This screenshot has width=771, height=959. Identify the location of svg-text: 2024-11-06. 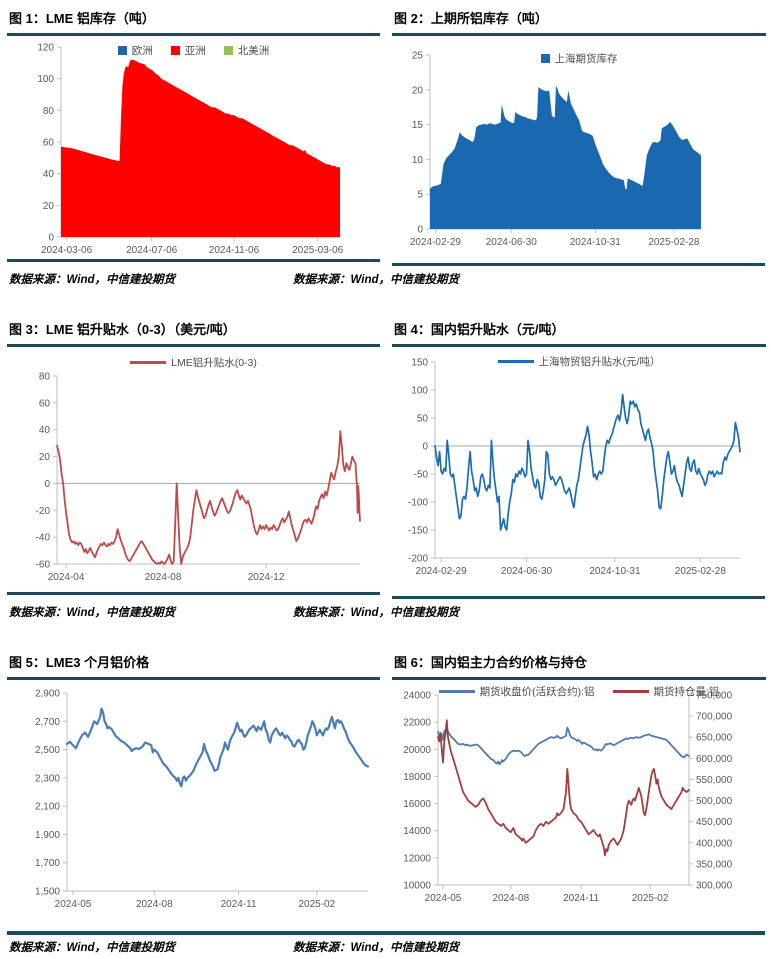
(234, 250).